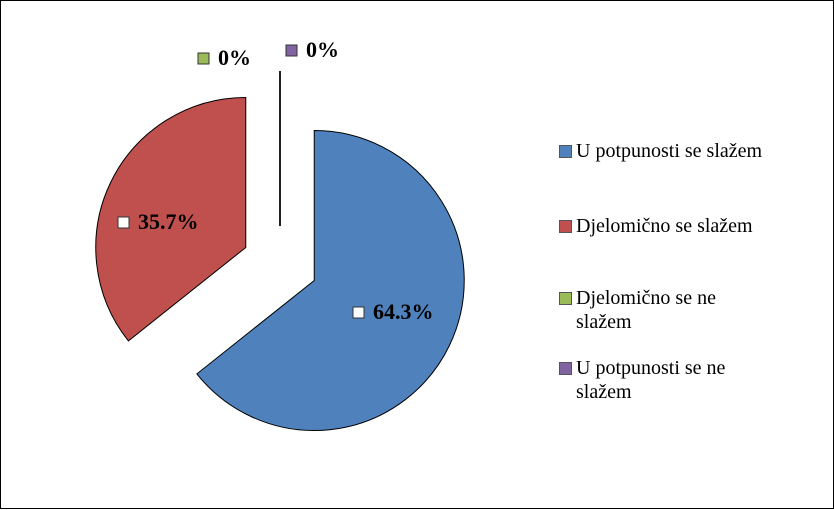  Describe the element at coordinates (664, 226) in the screenshot. I see `legend-label: Djelomično se slažem` at that location.